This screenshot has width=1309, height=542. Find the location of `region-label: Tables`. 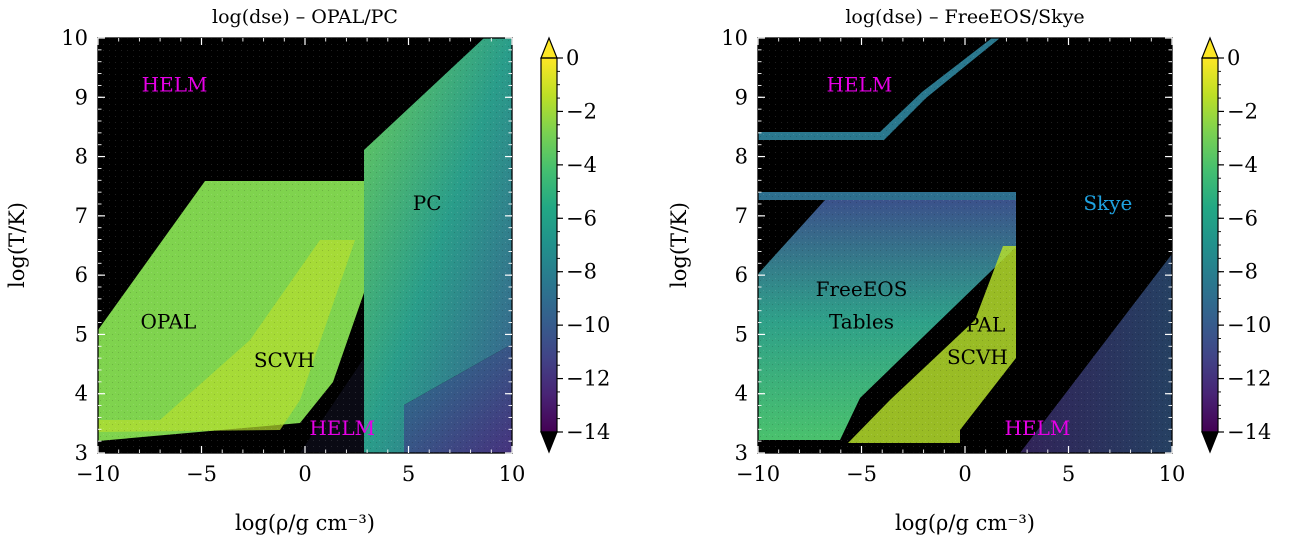

region-label: Tables is located at coordinates (861, 322).